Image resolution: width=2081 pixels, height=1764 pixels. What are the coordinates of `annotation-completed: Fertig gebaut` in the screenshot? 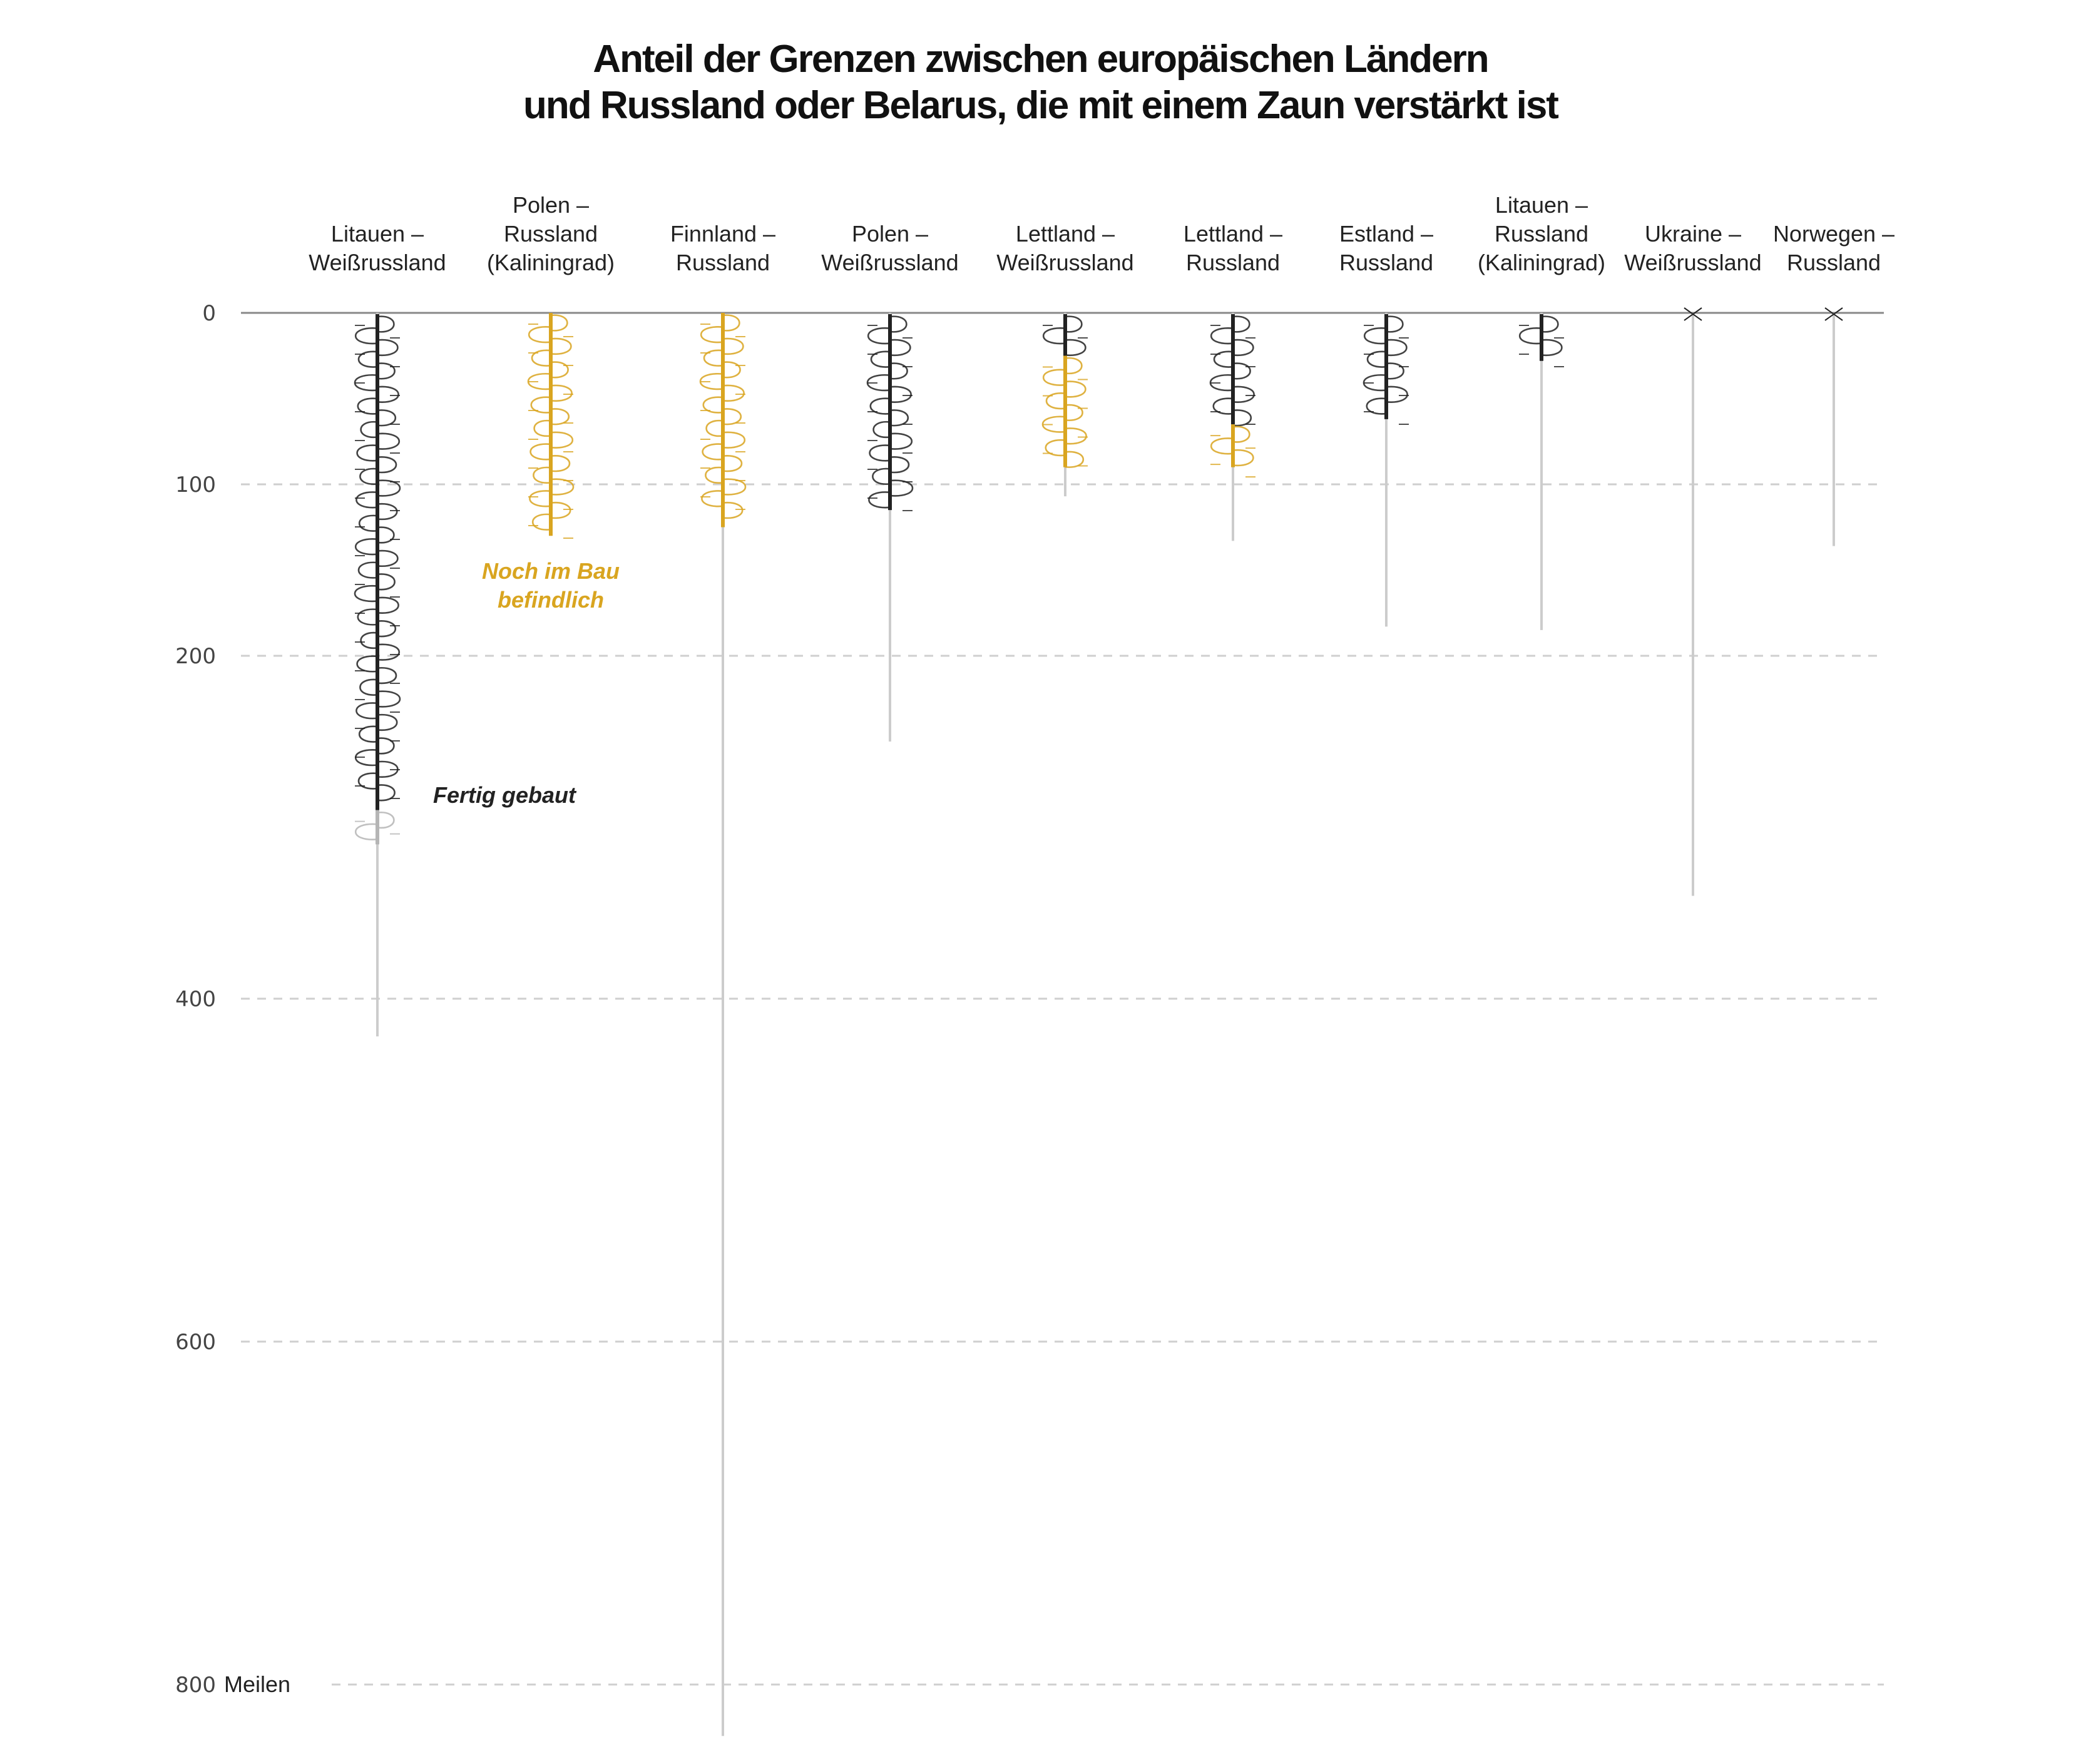 It's located at (505, 795).